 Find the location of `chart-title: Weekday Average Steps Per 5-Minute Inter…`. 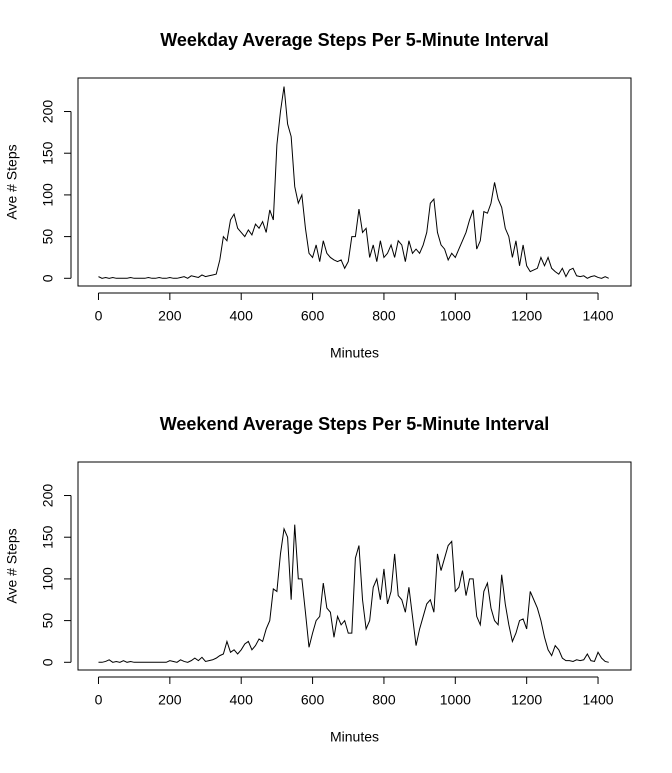

chart-title: Weekday Average Steps Per 5-Minute Inter… is located at coordinates (354, 40).